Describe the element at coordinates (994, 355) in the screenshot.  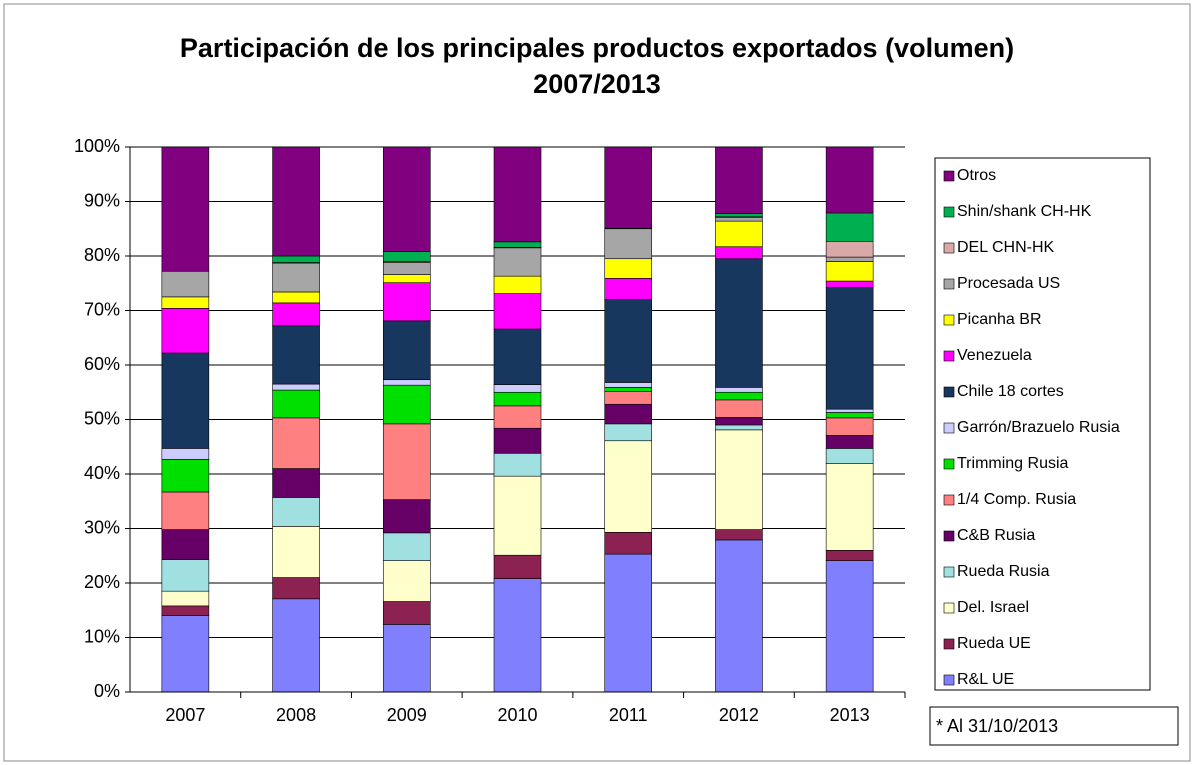
I see `legend-label: Venezuela` at that location.